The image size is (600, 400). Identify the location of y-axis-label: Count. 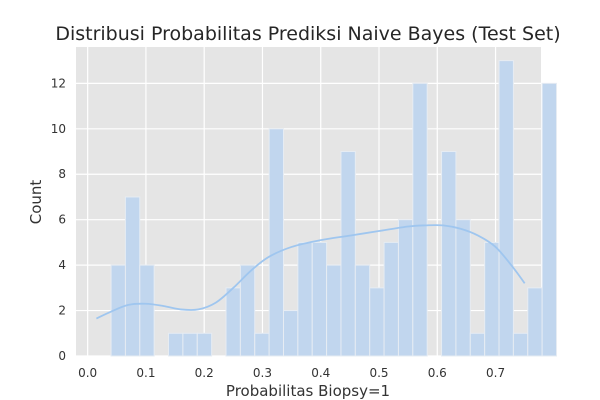
(36, 202).